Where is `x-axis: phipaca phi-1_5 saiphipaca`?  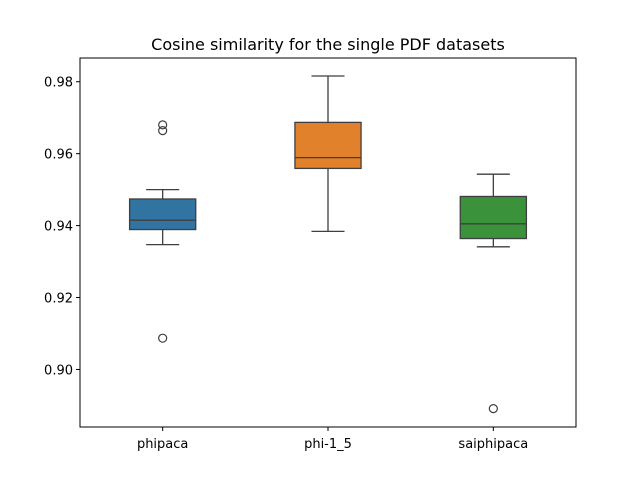 x-axis: phipaca phi-1_5 saiphipaca is located at coordinates (332, 439).